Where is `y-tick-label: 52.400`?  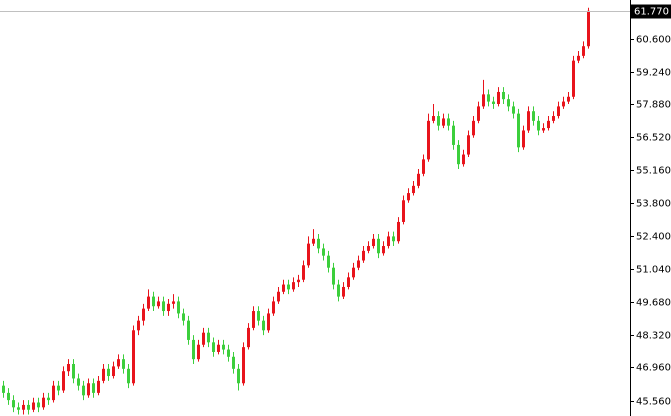 y-tick-label: 52.400 is located at coordinates (653, 237).